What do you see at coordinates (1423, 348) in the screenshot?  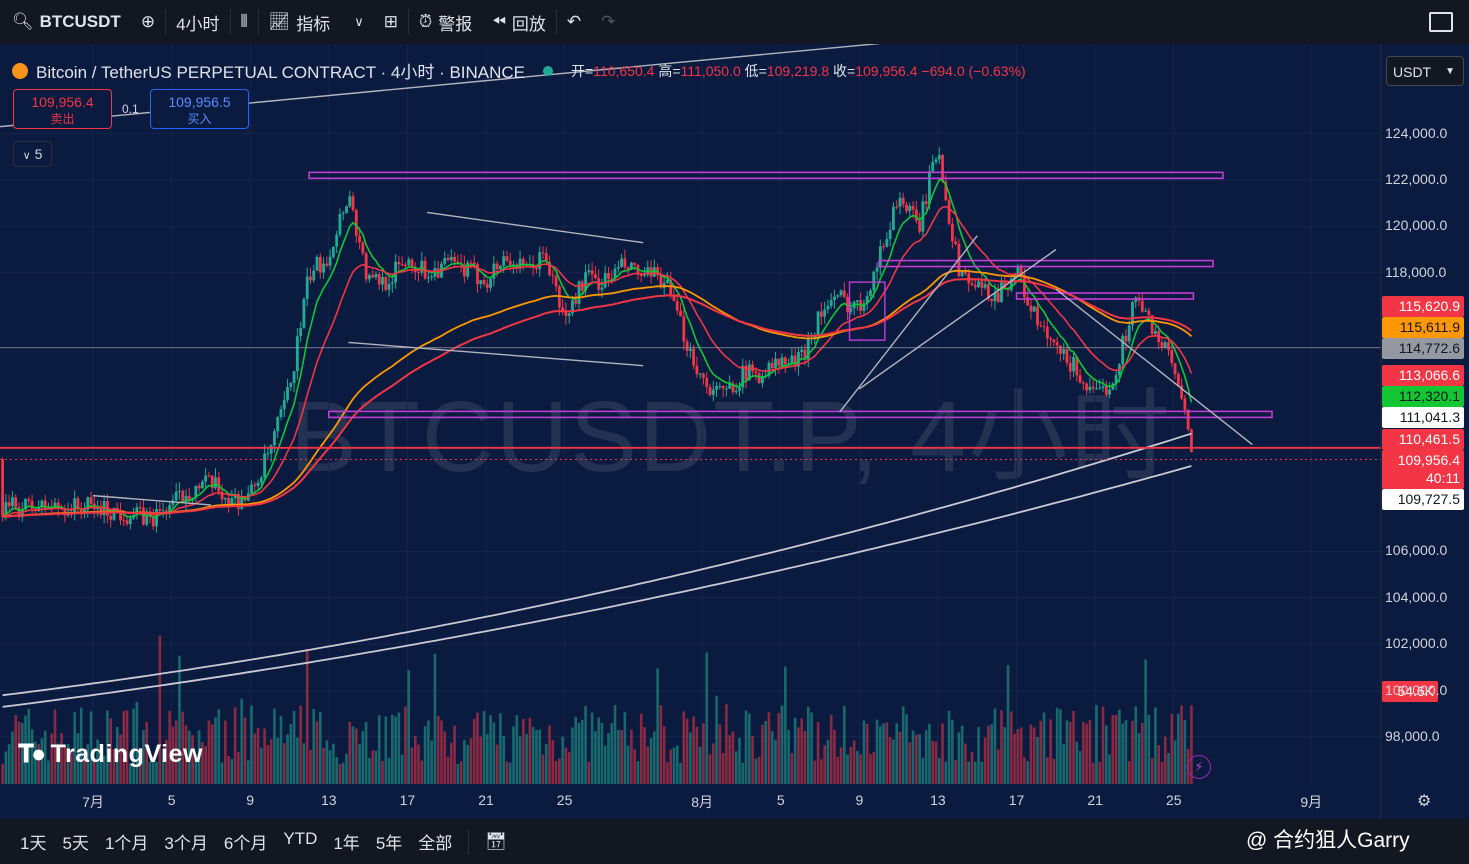 I see `price-tag: 114,772.6` at bounding box center [1423, 348].